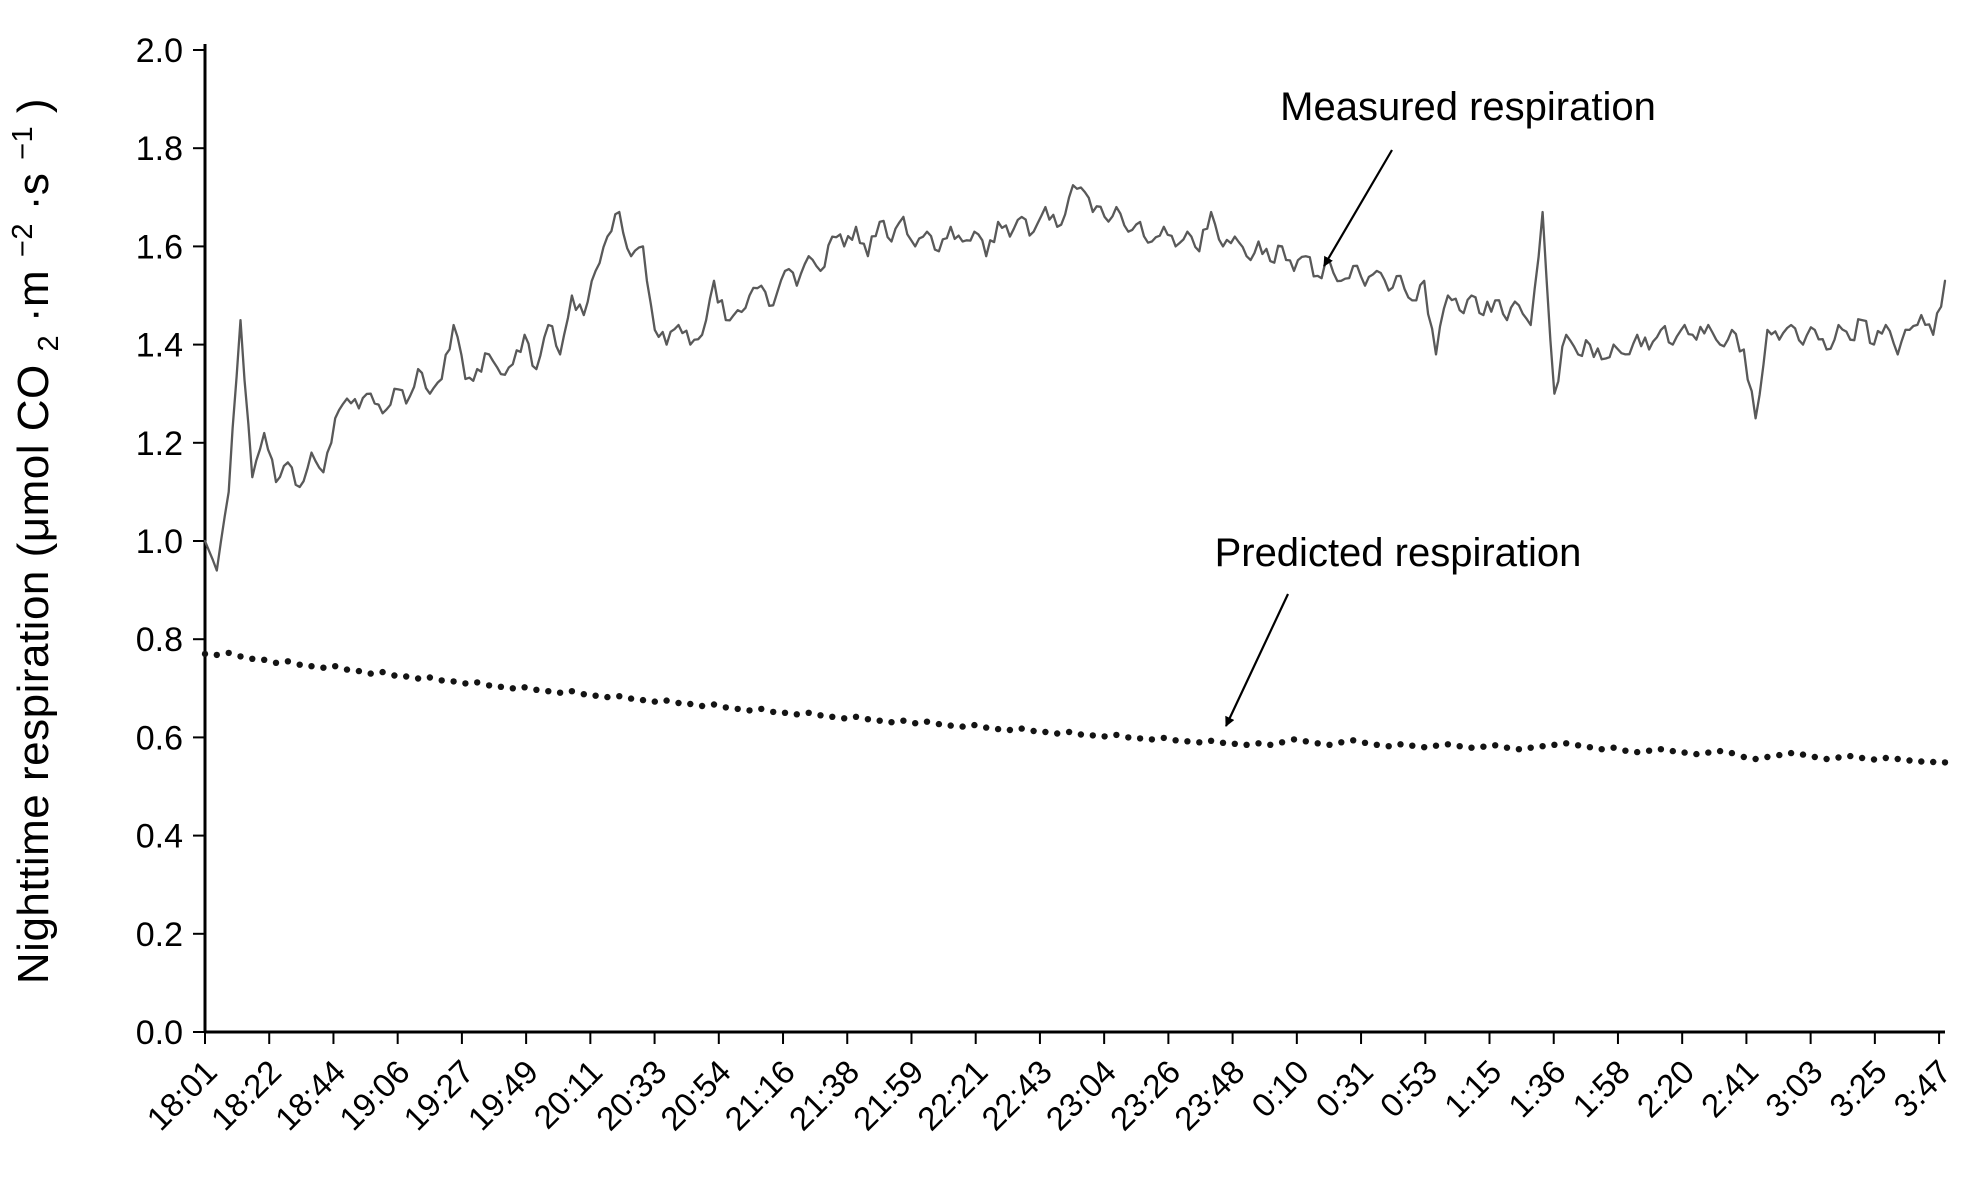  I want to click on y-tick-label: 1.2, so click(159, 444).